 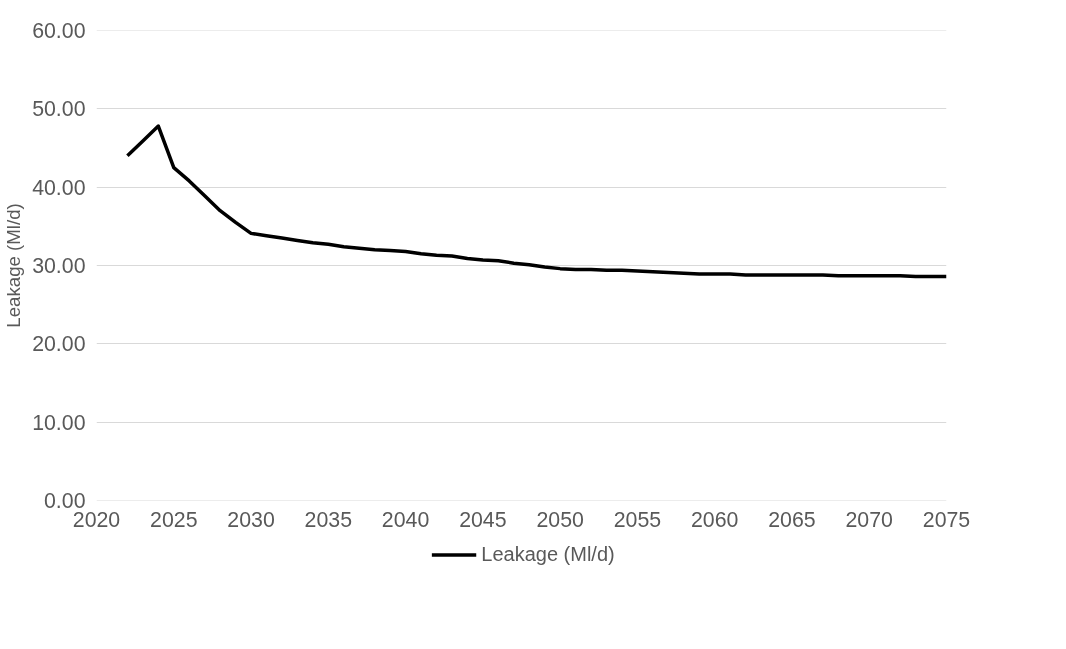 What do you see at coordinates (405, 519) in the screenshot?
I see `x-tick-label: 2040` at bounding box center [405, 519].